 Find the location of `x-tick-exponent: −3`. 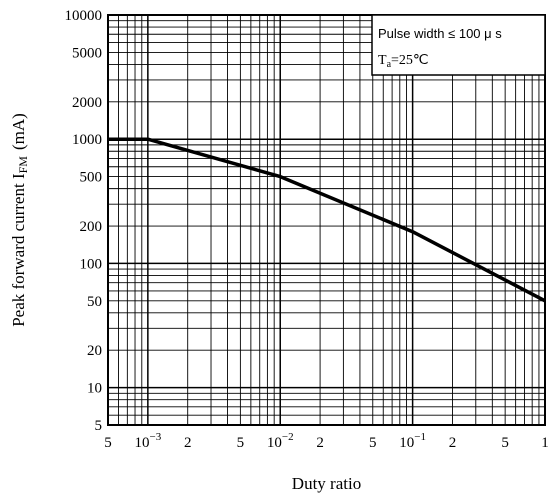

x-tick-exponent: −3 is located at coordinates (155, 437).